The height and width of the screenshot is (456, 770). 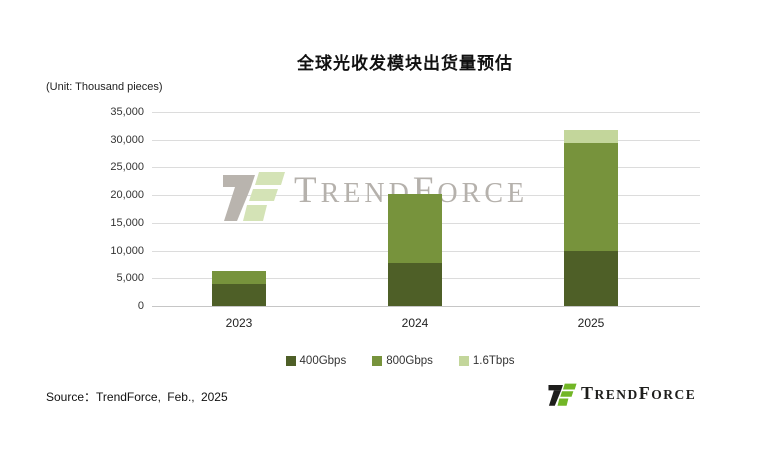 I want to click on legend-swatch-400gbps, so click(x=290, y=361).